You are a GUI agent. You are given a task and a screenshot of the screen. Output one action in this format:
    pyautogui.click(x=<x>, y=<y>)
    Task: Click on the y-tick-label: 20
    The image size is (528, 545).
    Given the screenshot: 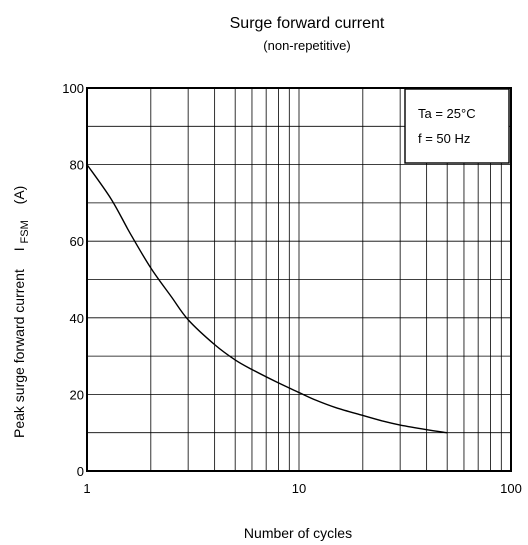 What is the action you would take?
    pyautogui.click(x=77, y=394)
    